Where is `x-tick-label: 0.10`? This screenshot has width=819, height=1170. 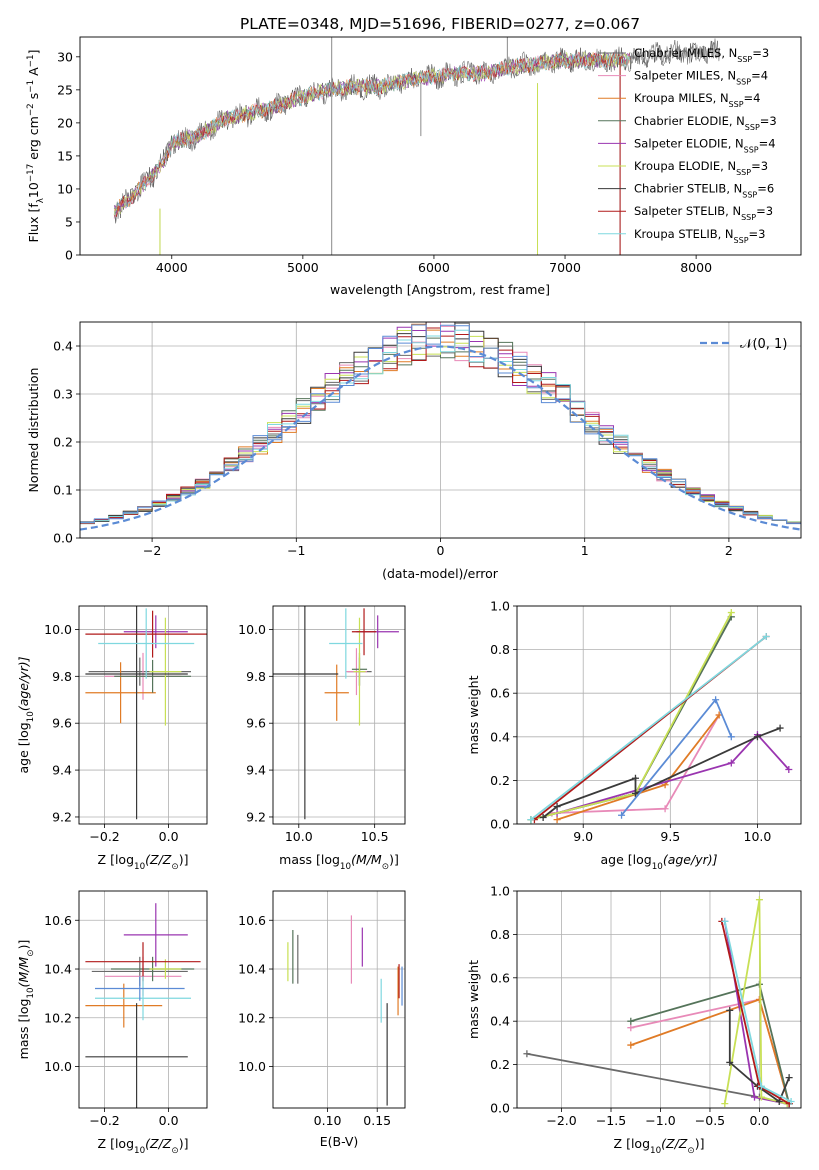 x-tick-label: 0.10 is located at coordinates (328, 1120).